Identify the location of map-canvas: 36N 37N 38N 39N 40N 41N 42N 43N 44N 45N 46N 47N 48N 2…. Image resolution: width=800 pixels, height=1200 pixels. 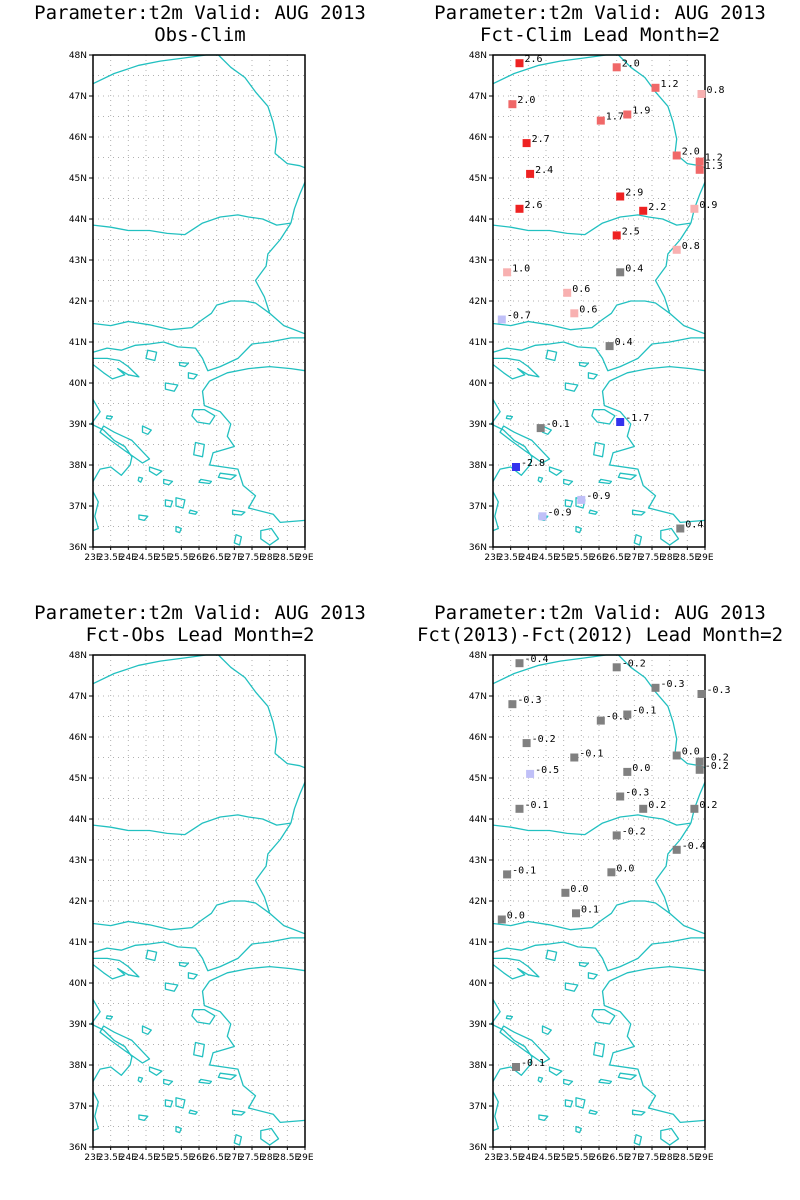
(597, 307).